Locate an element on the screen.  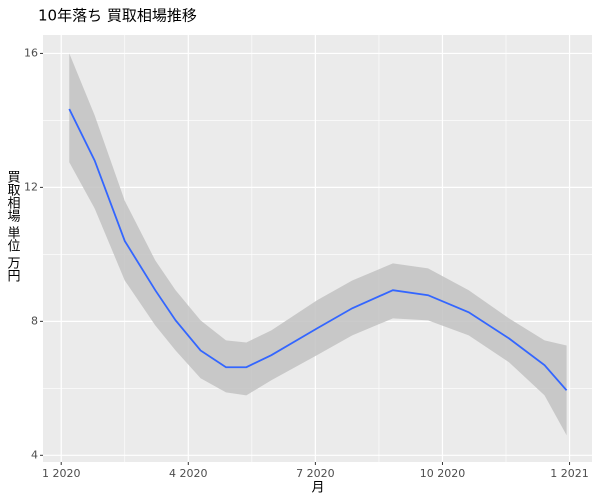
x-tick-label: 7 2020 is located at coordinates (315, 473).